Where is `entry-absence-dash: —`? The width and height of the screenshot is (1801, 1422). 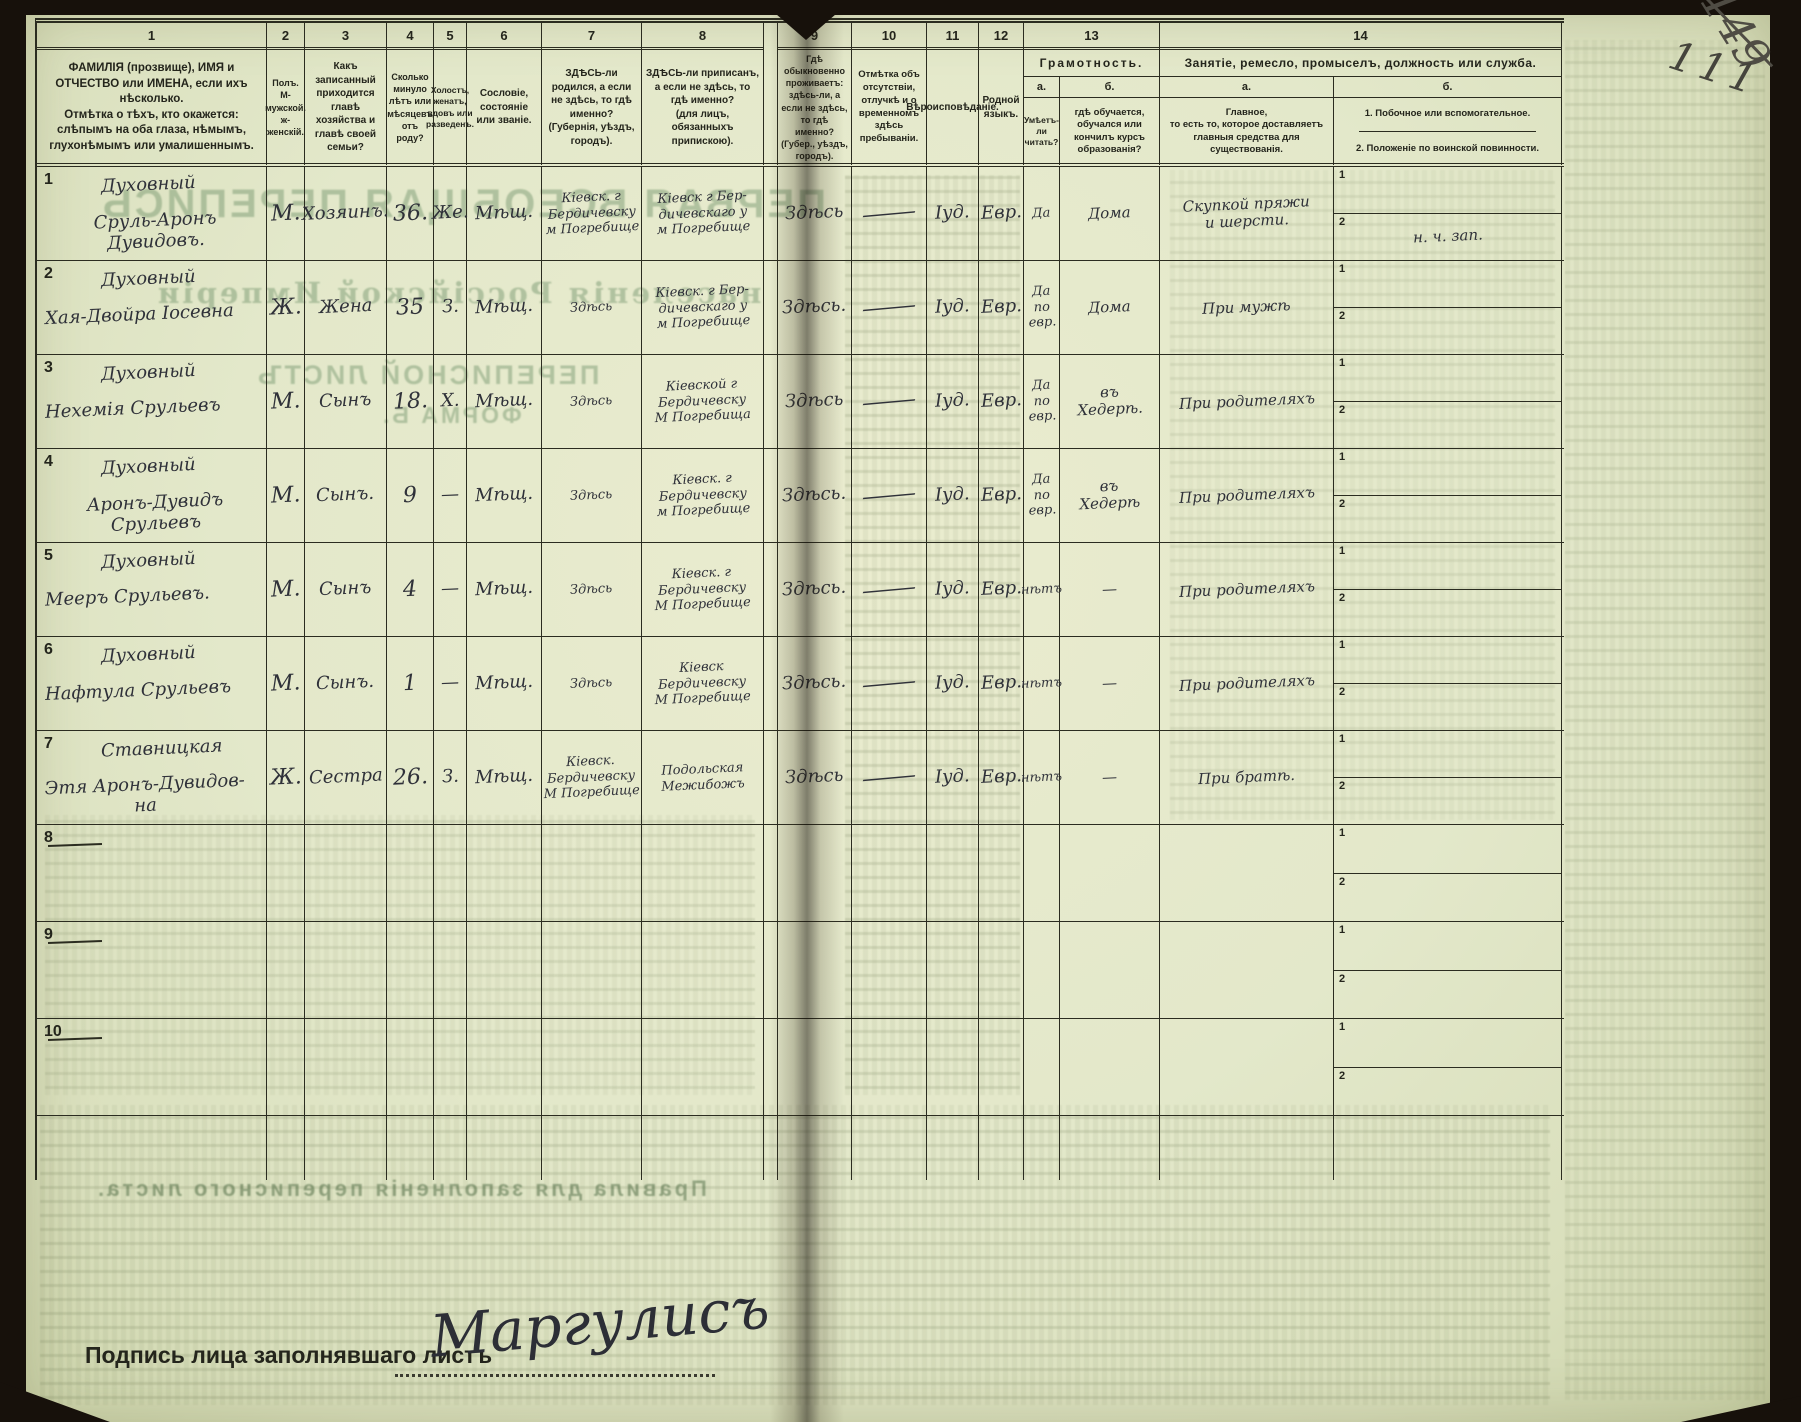 entry-absence-dash: — is located at coordinates (889, 307).